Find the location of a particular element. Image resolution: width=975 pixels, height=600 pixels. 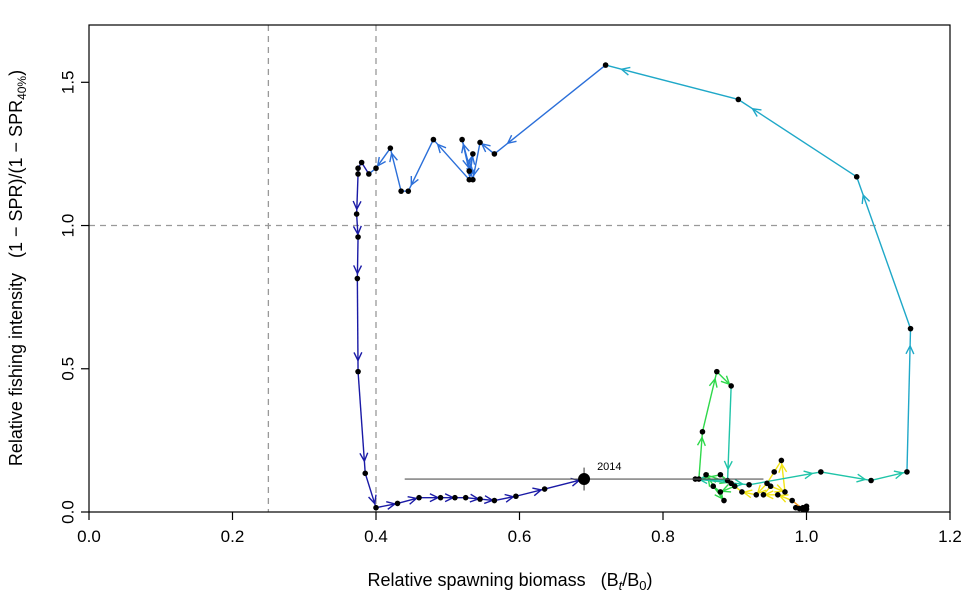

y-axis: 0.0 0.5 1.0 1.5 is located at coordinates (73, 297).